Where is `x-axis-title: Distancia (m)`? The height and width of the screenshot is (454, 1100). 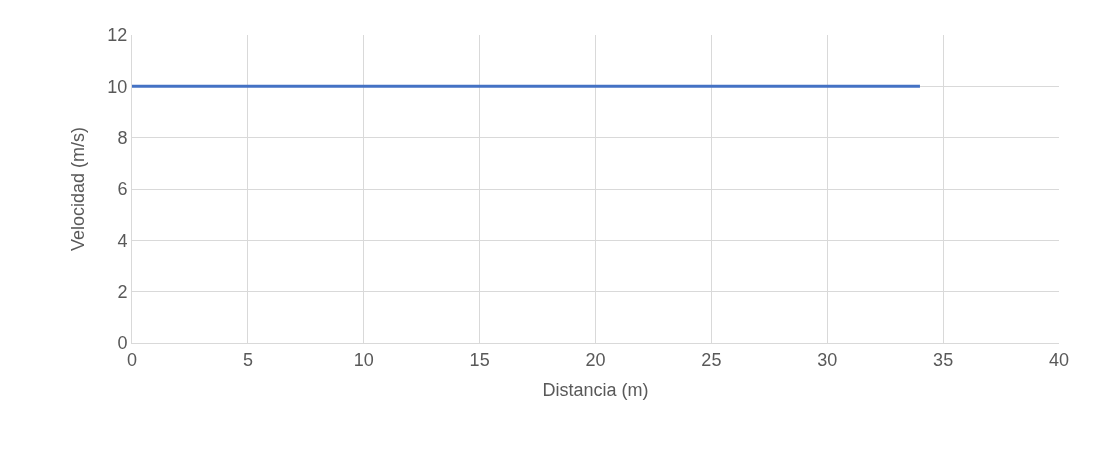
x-axis-title: Distancia (m) is located at coordinates (595, 389).